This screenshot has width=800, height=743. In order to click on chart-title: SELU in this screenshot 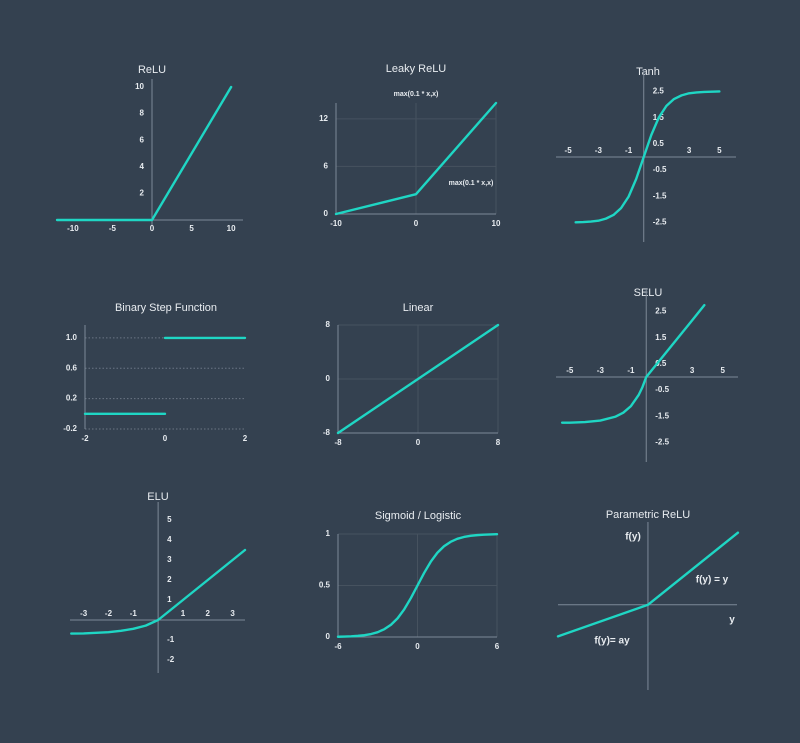, I will do `click(648, 293)`.